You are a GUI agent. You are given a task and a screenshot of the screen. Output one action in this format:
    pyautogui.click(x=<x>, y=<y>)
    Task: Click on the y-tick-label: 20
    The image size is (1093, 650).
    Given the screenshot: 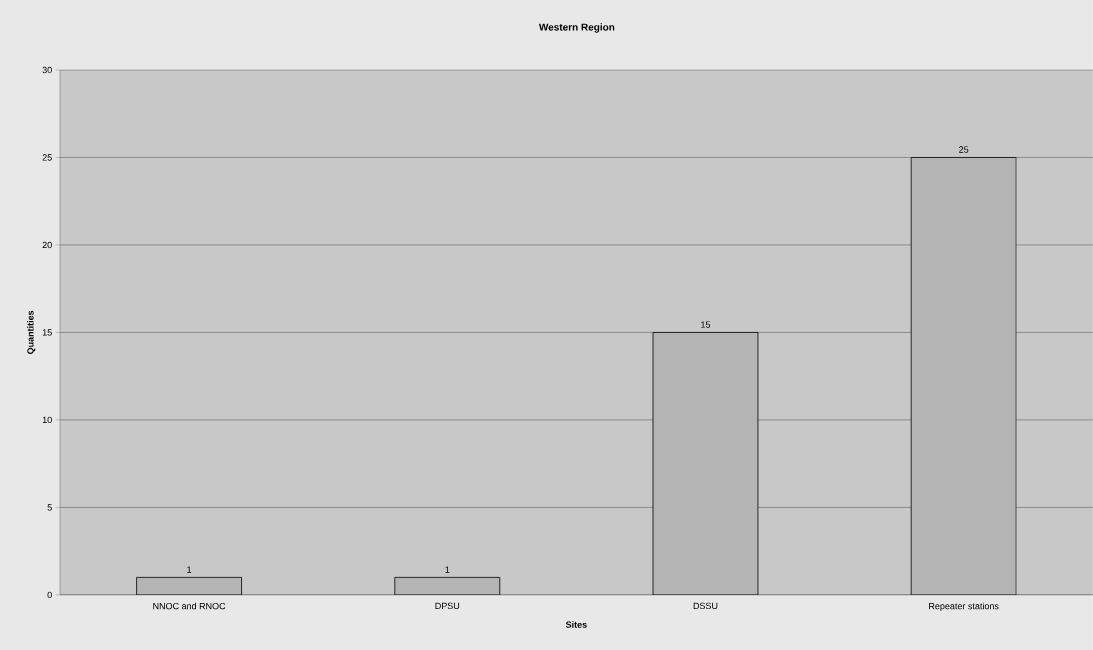 What is the action you would take?
    pyautogui.click(x=47, y=245)
    